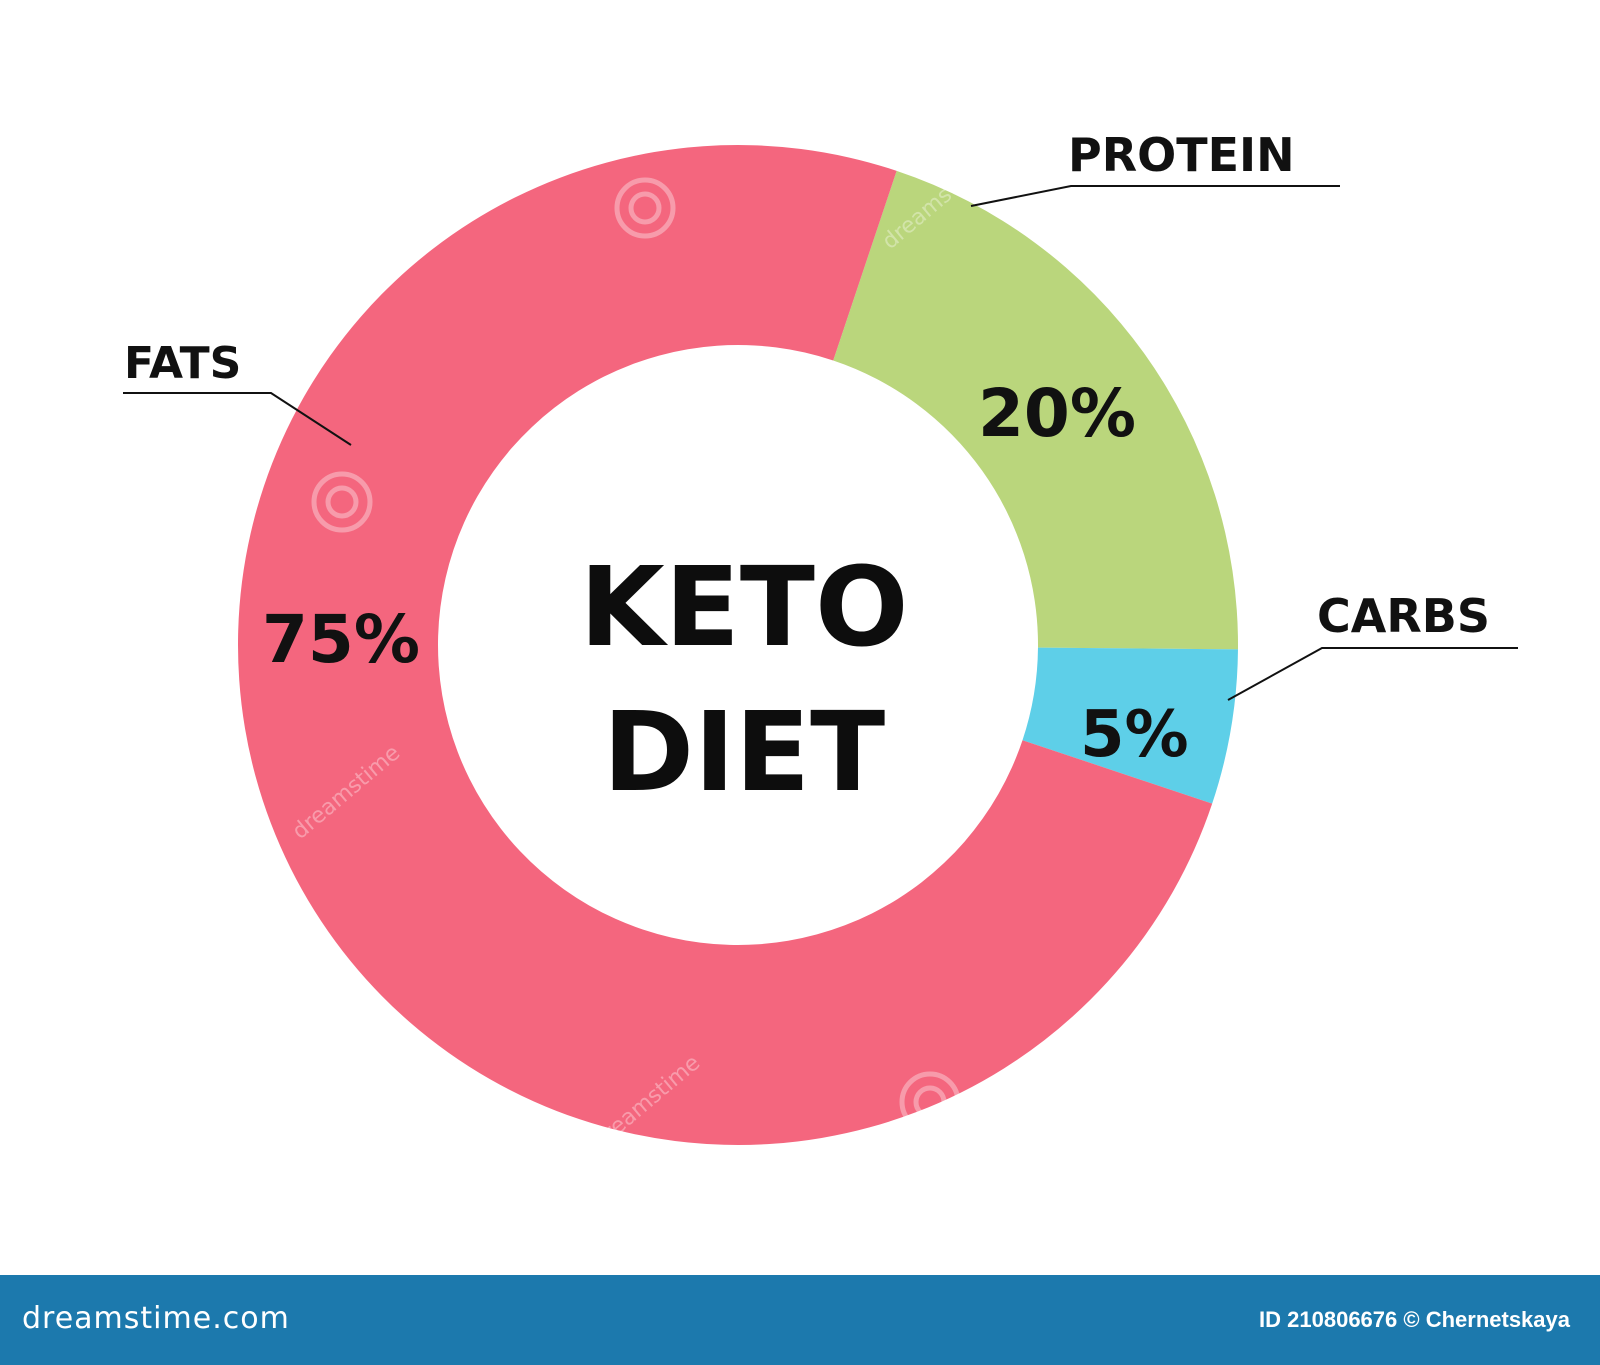 This screenshot has height=1365, width=1600. Describe the element at coordinates (1414, 1319) in the screenshot. I see `footer-image-id: ID 210806676 © Chernetskaya` at that location.